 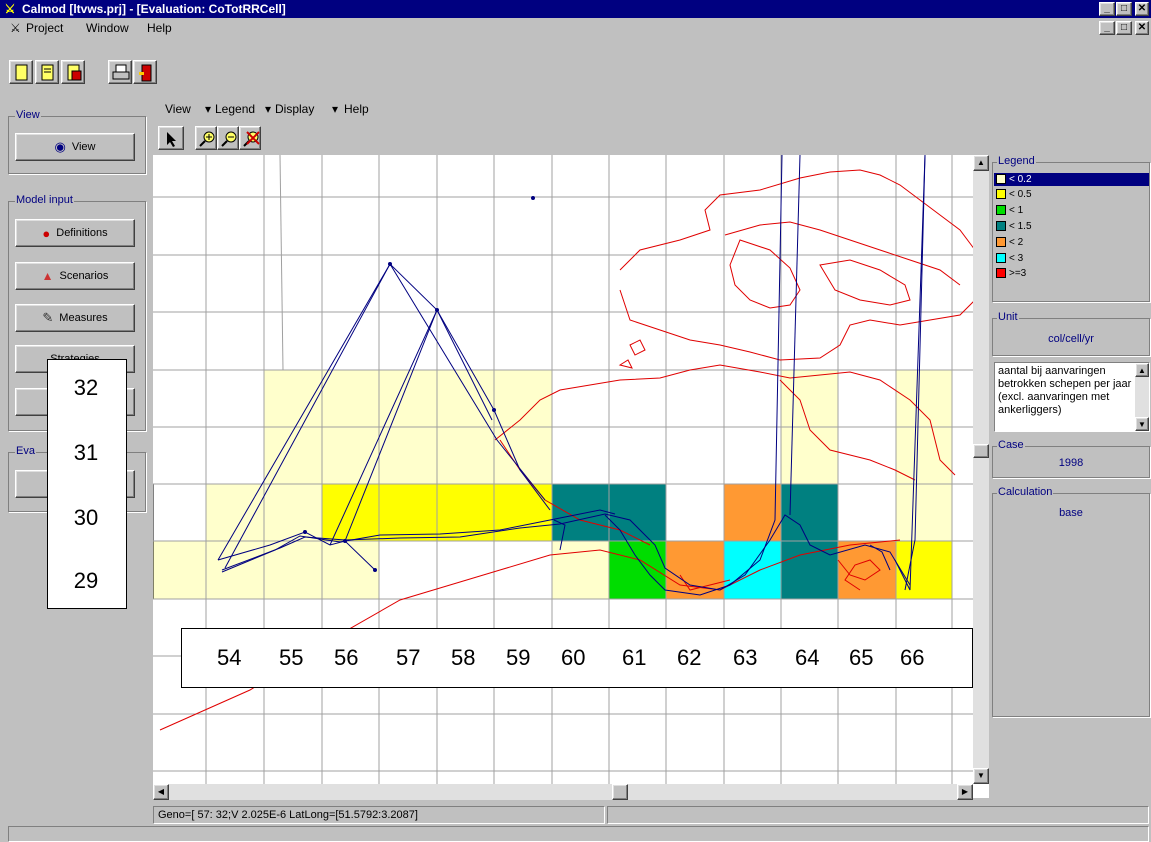 What do you see at coordinates (575, 74) in the screenshot?
I see `main-toolbar` at bounding box center [575, 74].